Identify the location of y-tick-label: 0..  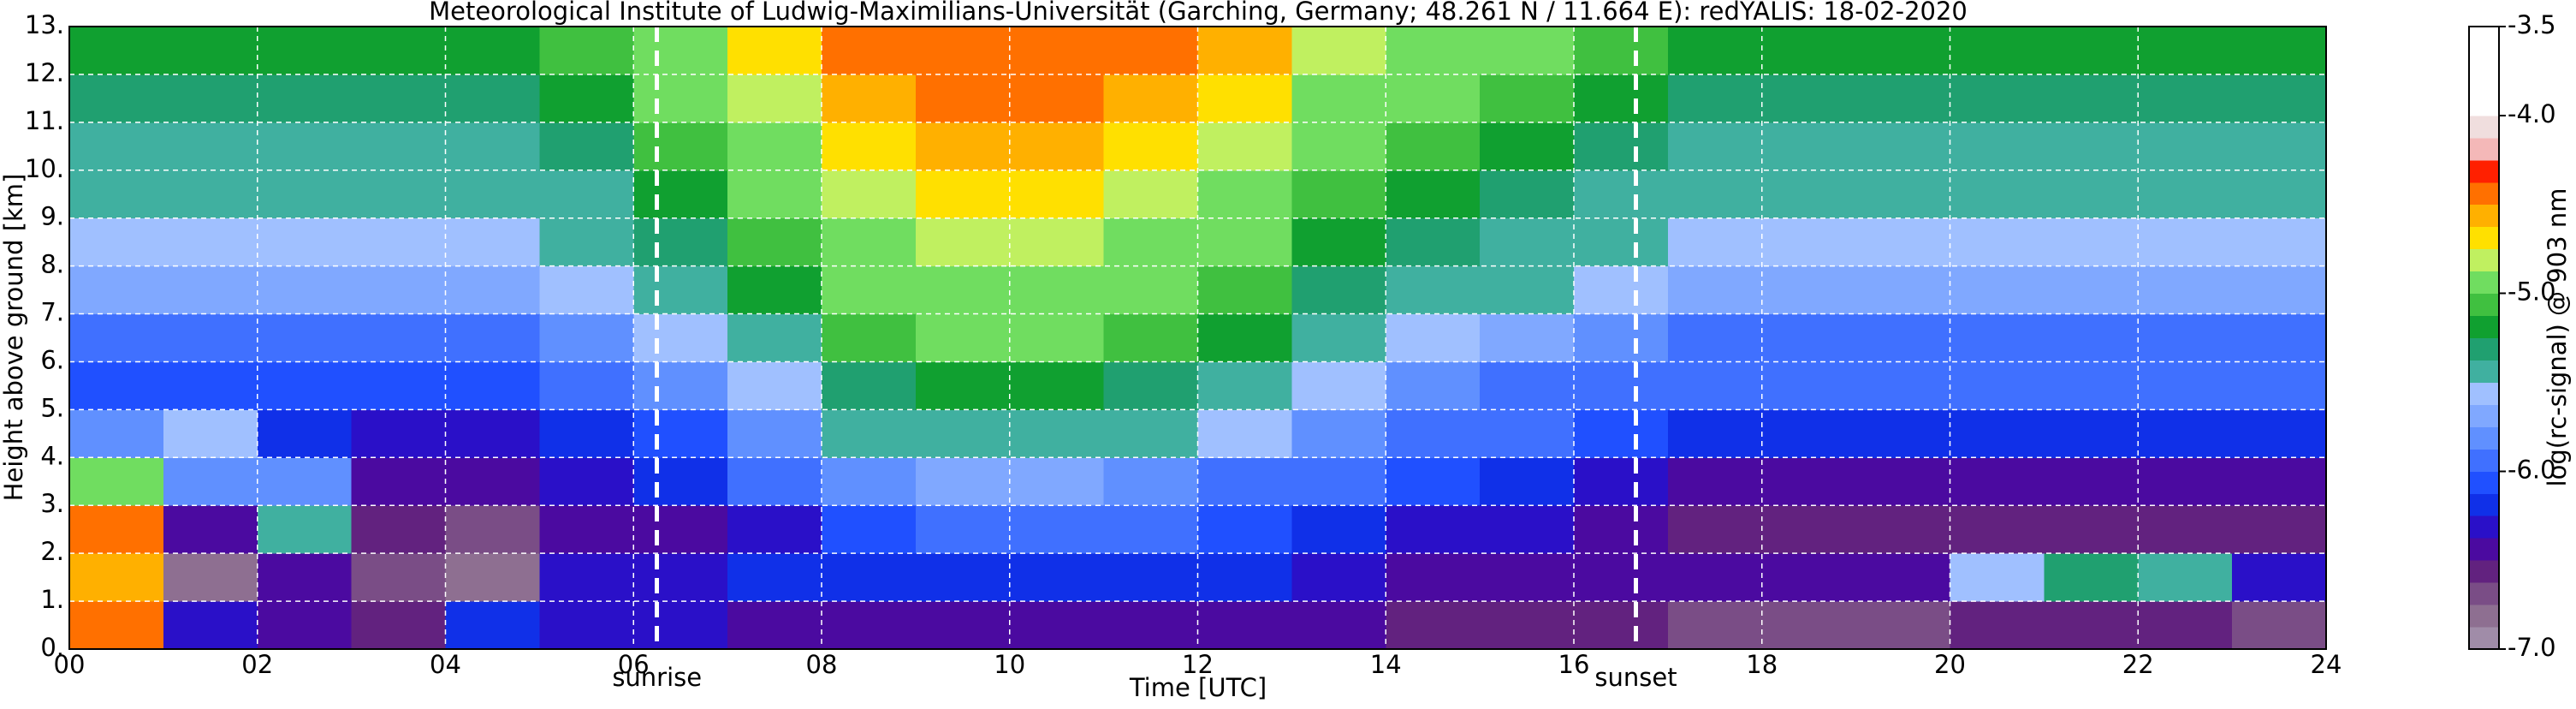
(52, 647).